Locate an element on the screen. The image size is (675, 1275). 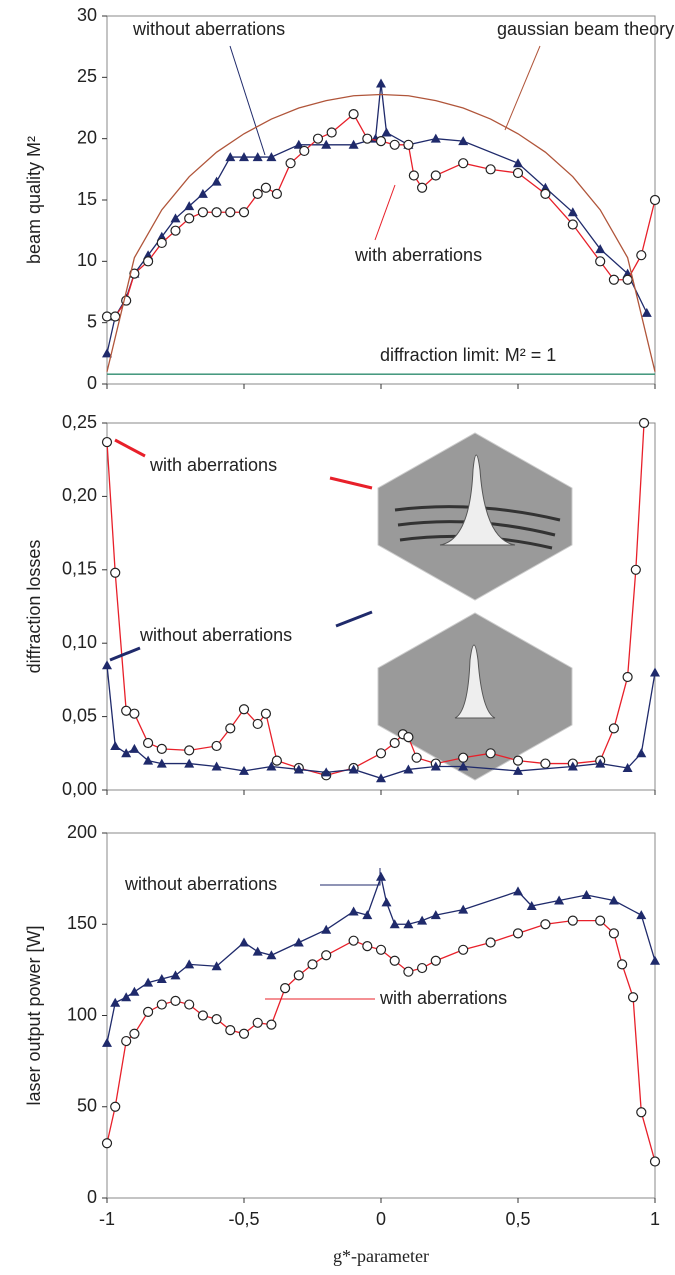
x-tick-label: -1 is located at coordinates (107, 1219).